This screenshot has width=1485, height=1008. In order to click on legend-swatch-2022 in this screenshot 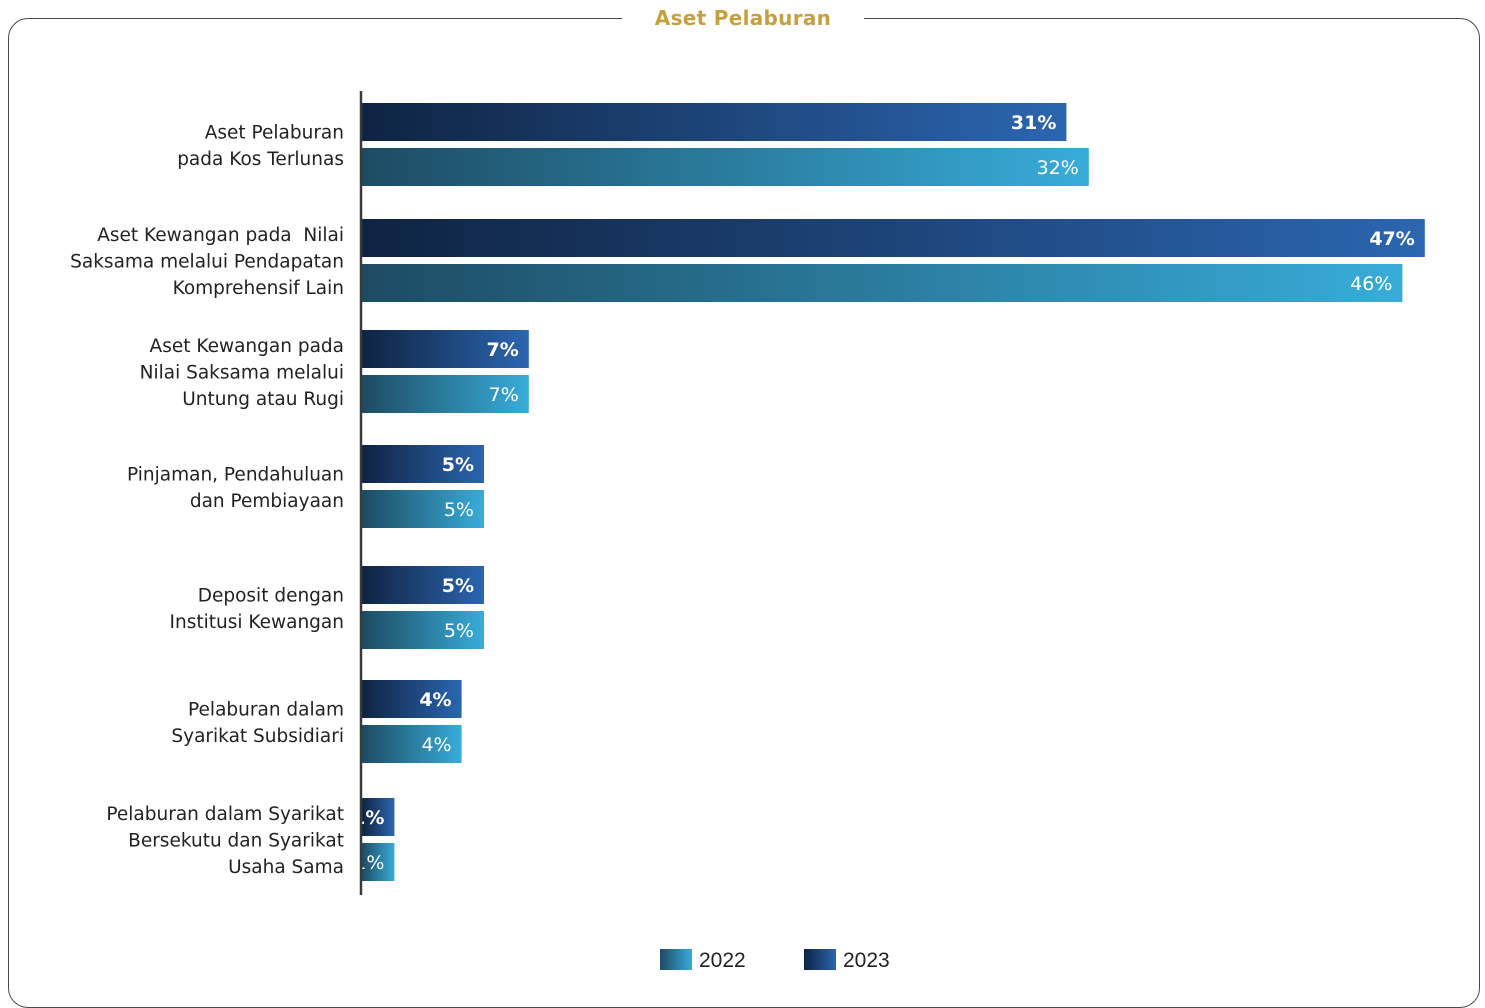, I will do `click(676, 959)`.